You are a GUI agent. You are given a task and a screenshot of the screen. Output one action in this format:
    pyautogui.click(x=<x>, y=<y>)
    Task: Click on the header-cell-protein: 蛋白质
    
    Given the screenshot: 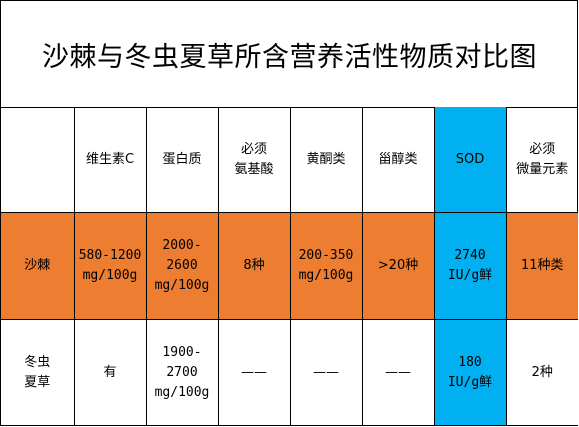 What is the action you would take?
    pyautogui.click(x=182, y=160)
    